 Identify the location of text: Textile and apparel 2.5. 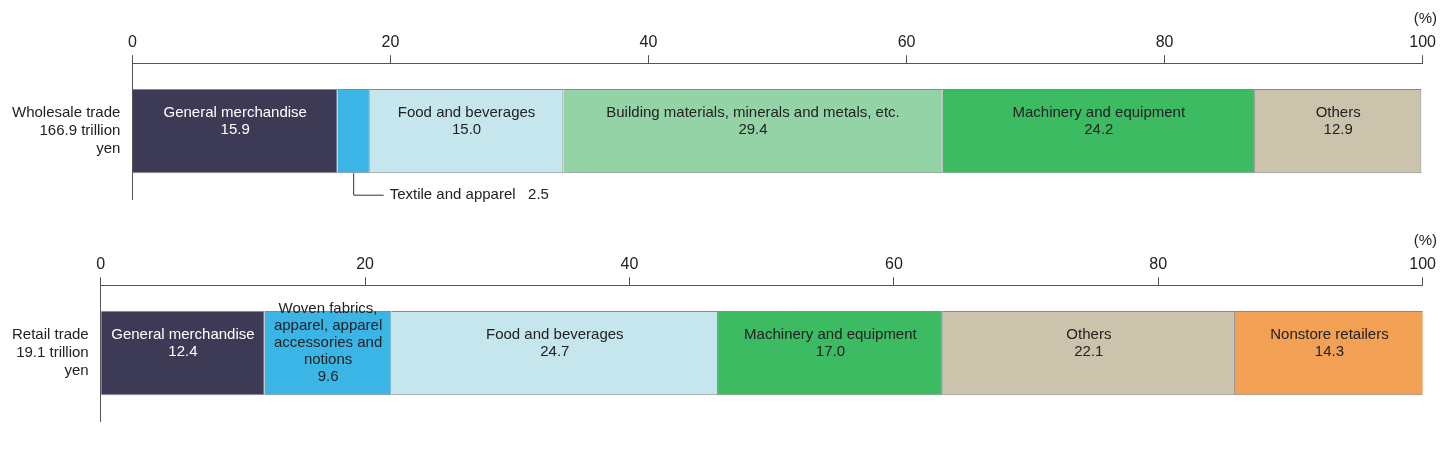
(469, 194).